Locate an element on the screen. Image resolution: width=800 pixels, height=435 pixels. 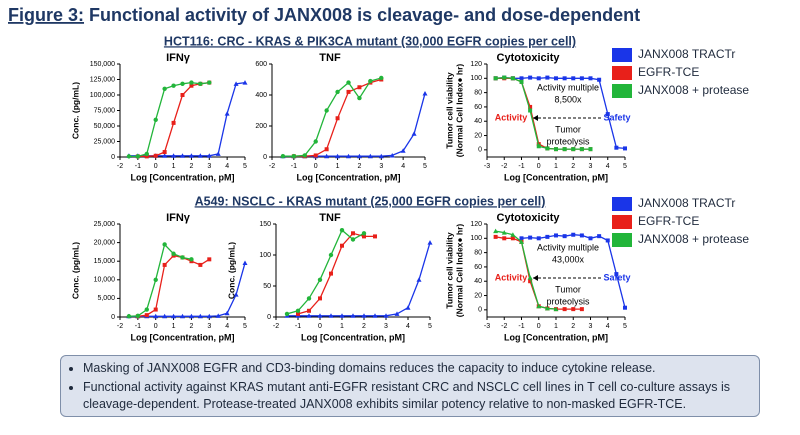
y-tick-label: 75,000 is located at coordinates (105, 110).